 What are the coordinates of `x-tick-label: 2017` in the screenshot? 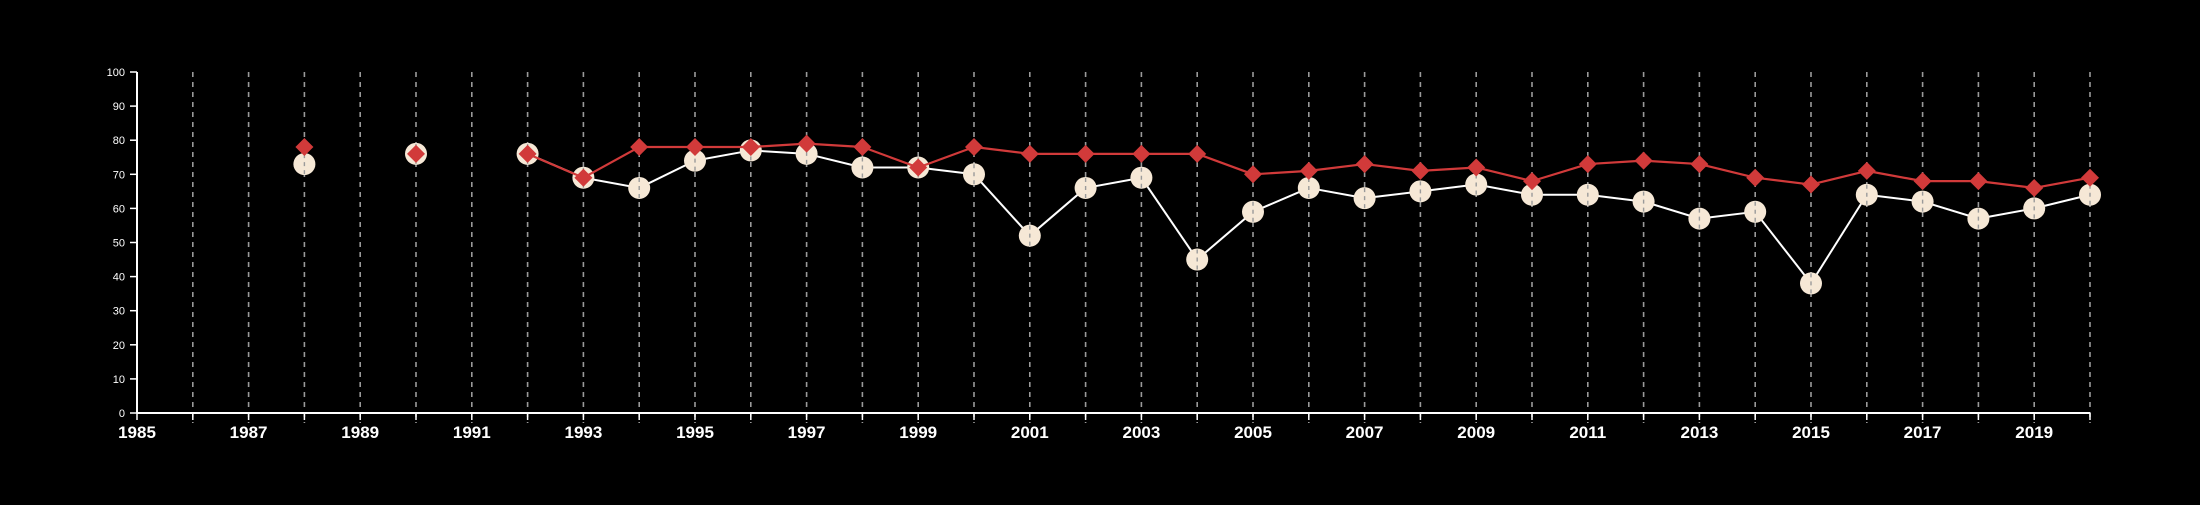 It's located at (1923, 432).